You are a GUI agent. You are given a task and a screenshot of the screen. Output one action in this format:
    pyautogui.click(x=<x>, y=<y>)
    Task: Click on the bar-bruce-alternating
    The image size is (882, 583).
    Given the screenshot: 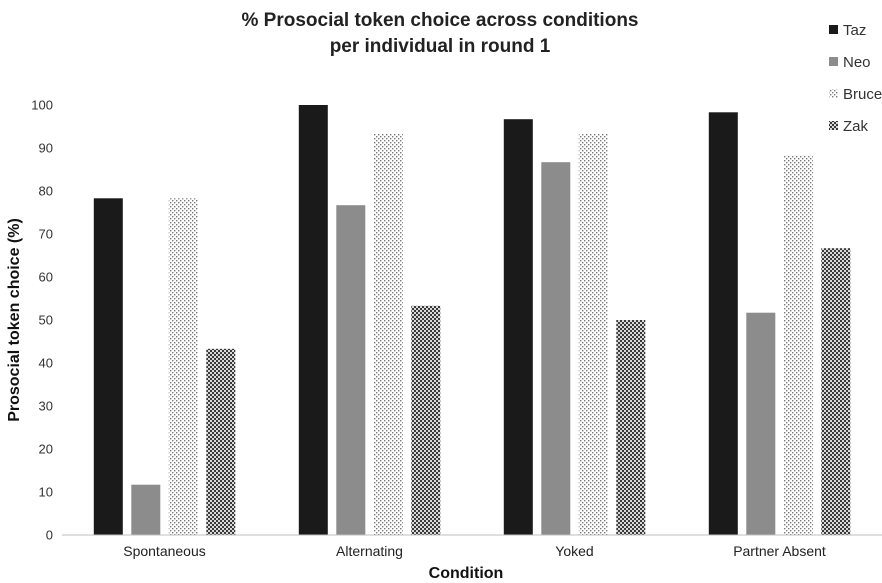 What is the action you would take?
    pyautogui.click(x=388, y=334)
    